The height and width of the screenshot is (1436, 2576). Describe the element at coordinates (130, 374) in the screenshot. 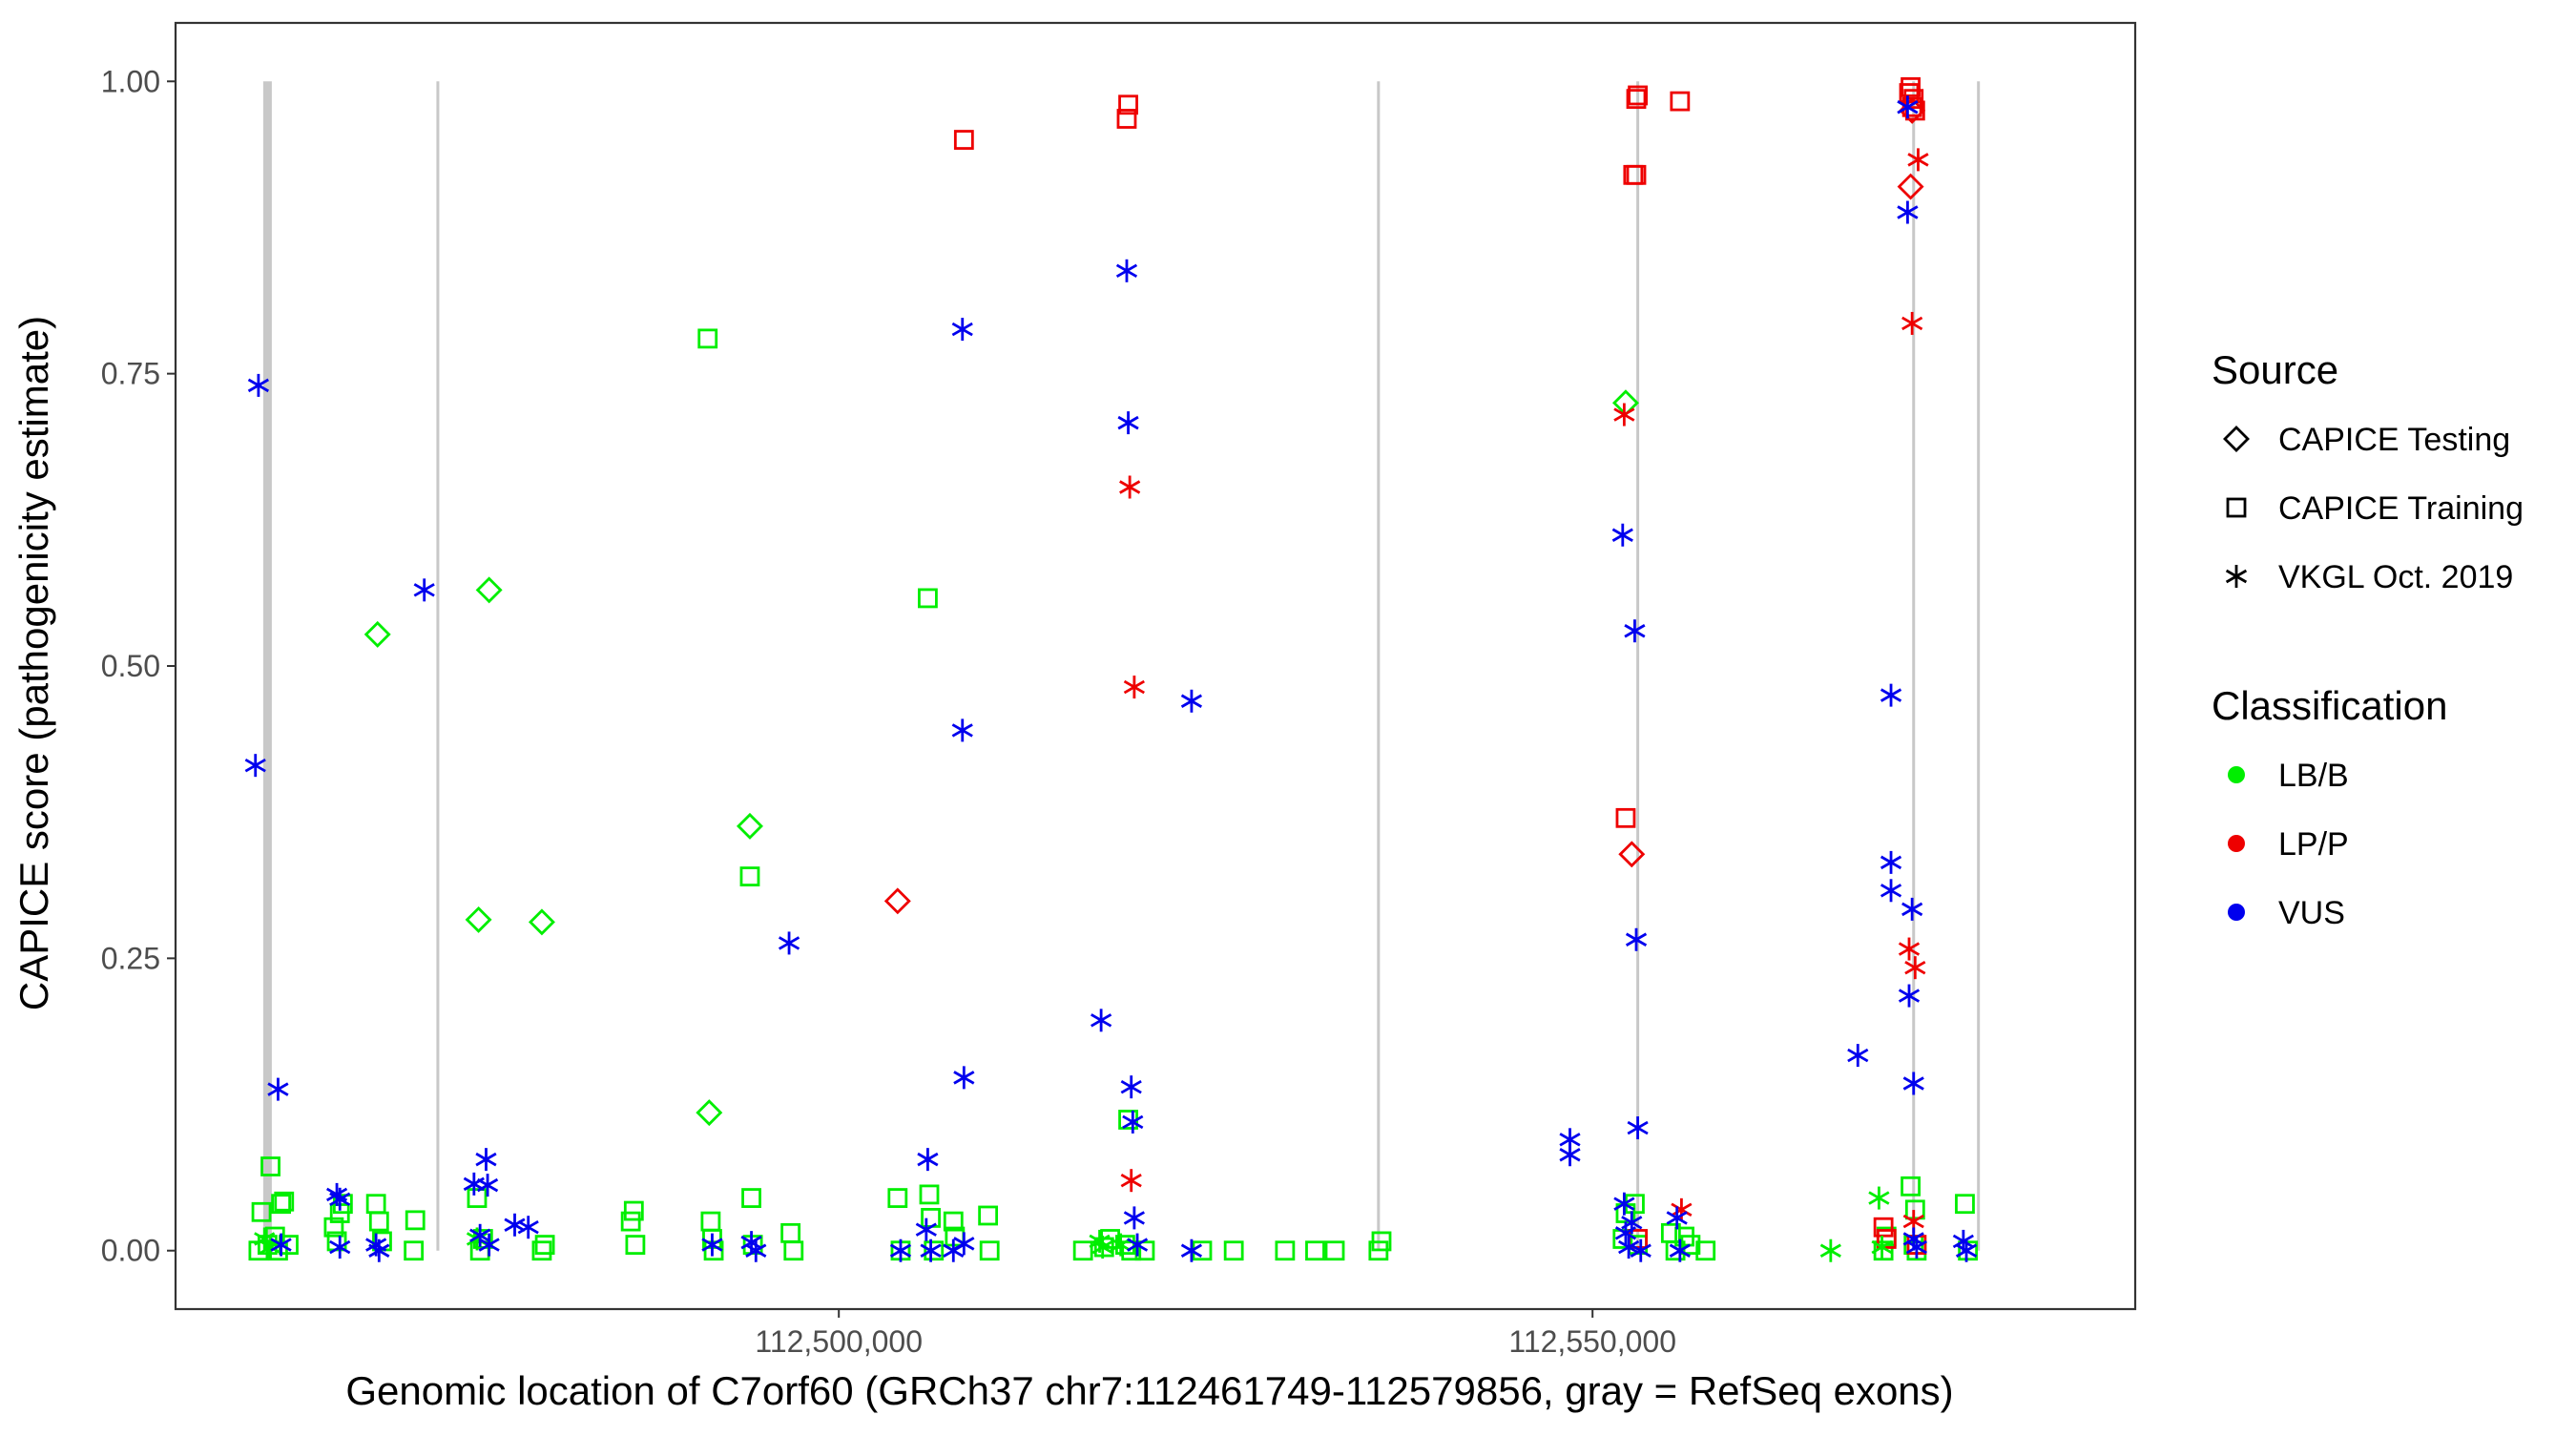

I see `y-tick-label: 0.75` at that location.